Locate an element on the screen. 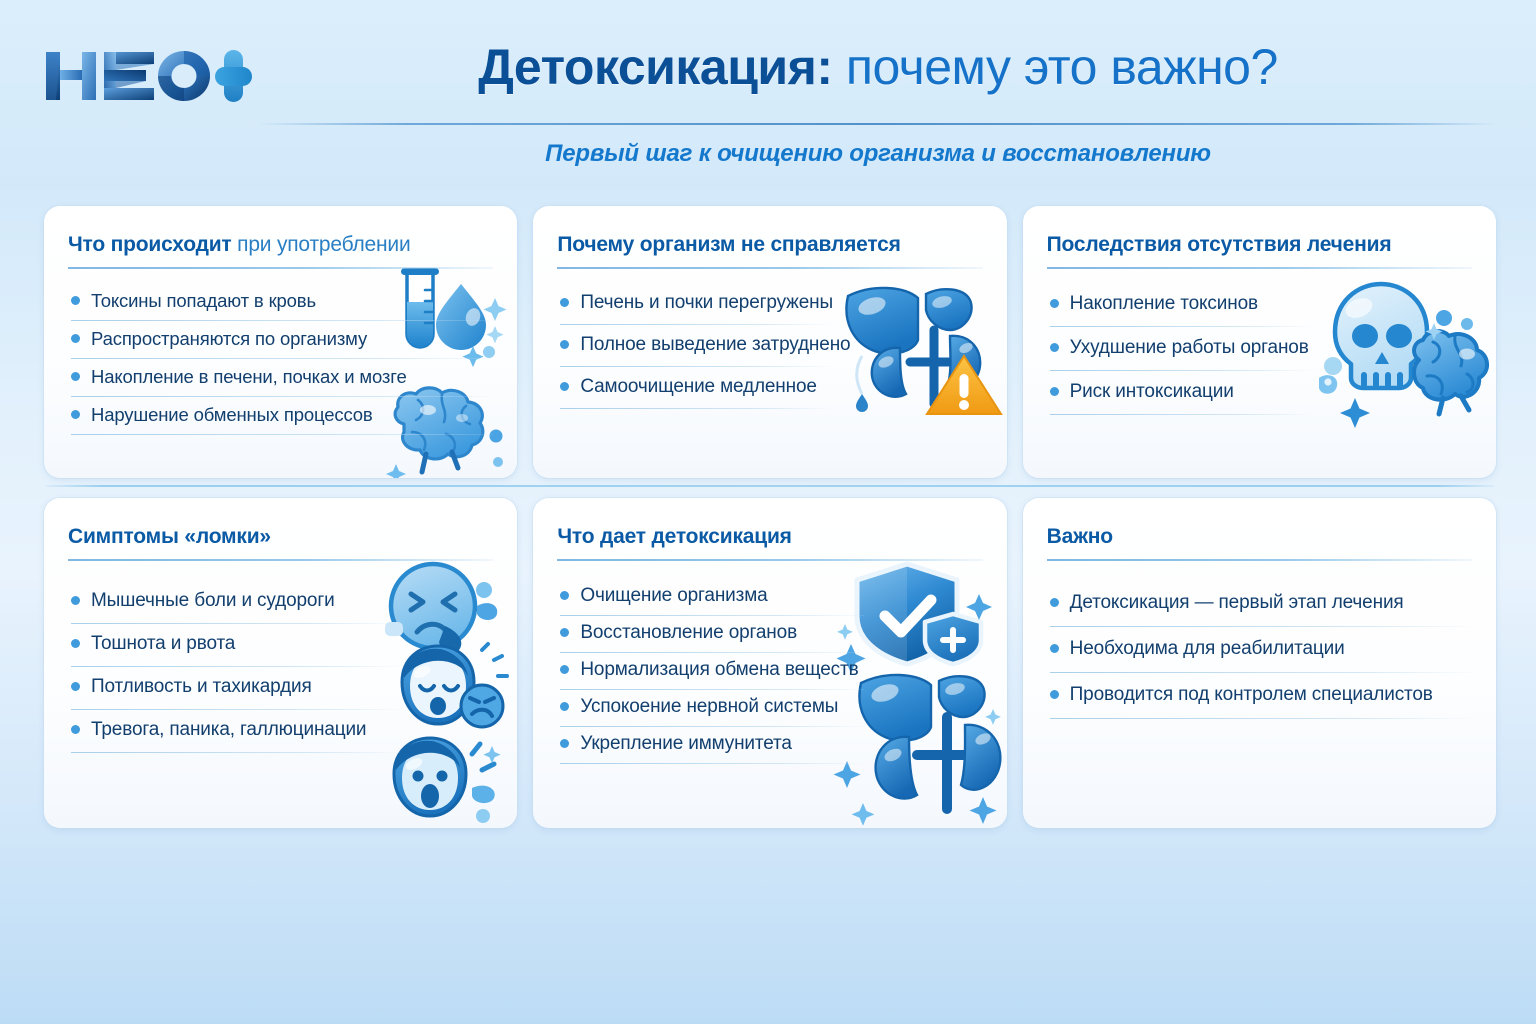 Image resolution: width=1536 pixels, height=1024 pixels. list-item: Тревога, паника, галлюцинации is located at coordinates (234, 731).